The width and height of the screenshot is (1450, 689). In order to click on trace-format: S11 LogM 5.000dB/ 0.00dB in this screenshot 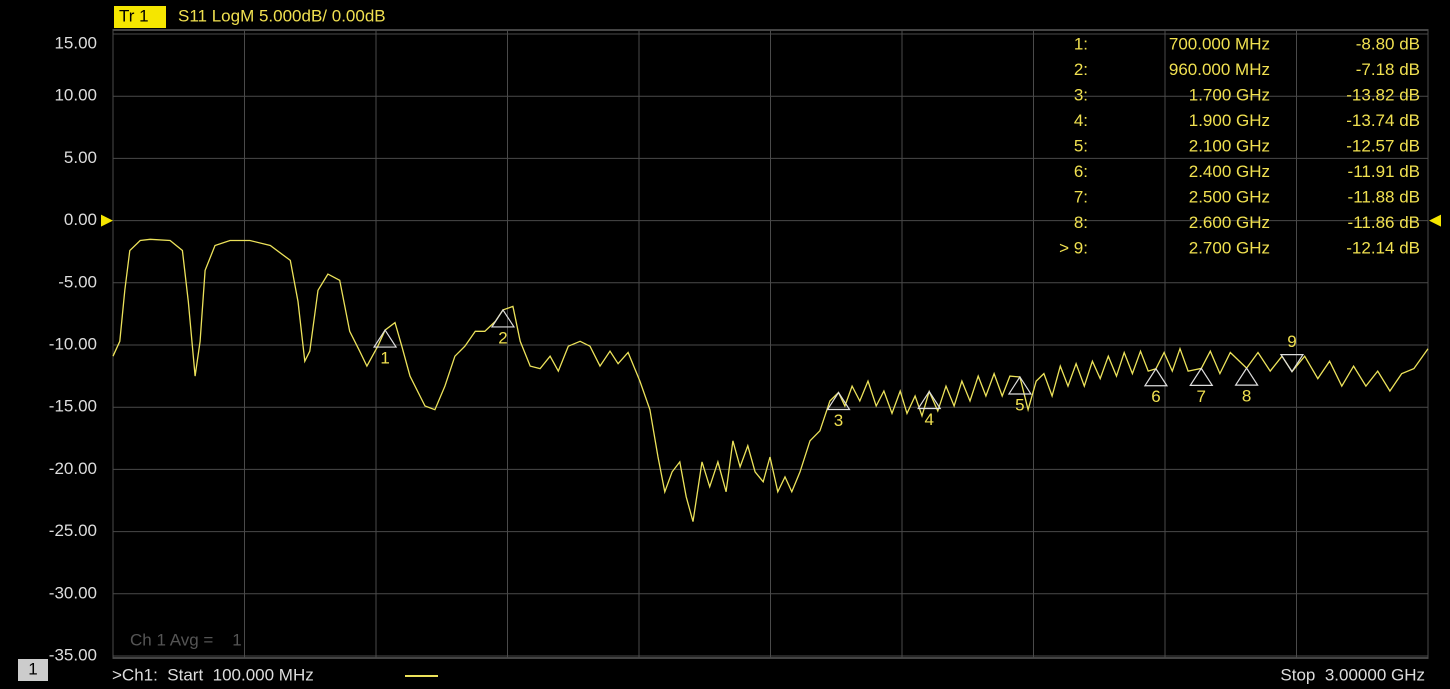, I will do `click(282, 15)`.